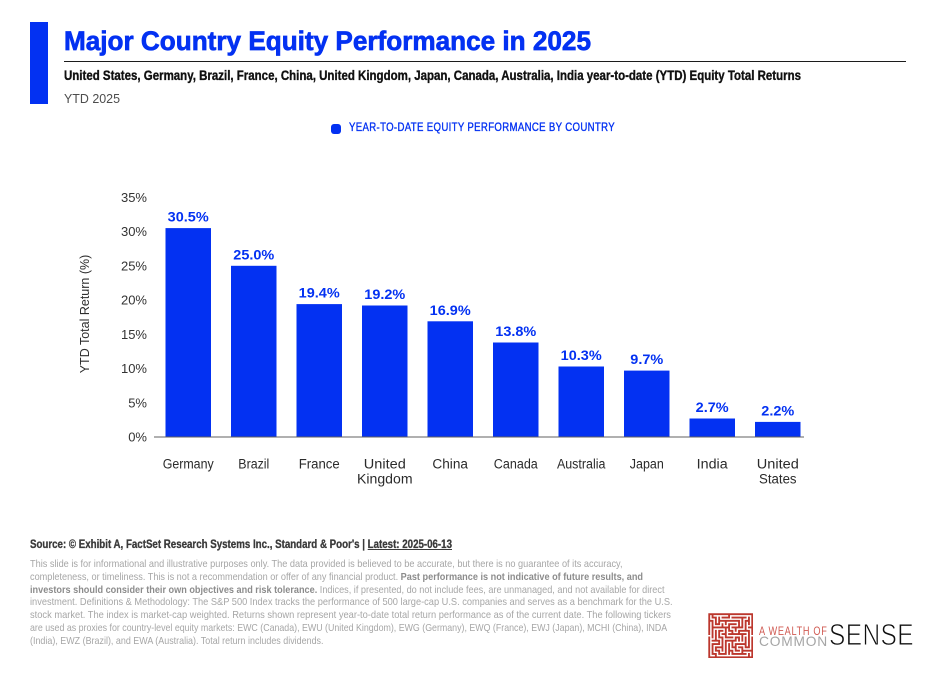 The height and width of the screenshot is (682, 933). Describe the element at coordinates (189, 217) in the screenshot. I see `svg-text: 30.5%` at that location.